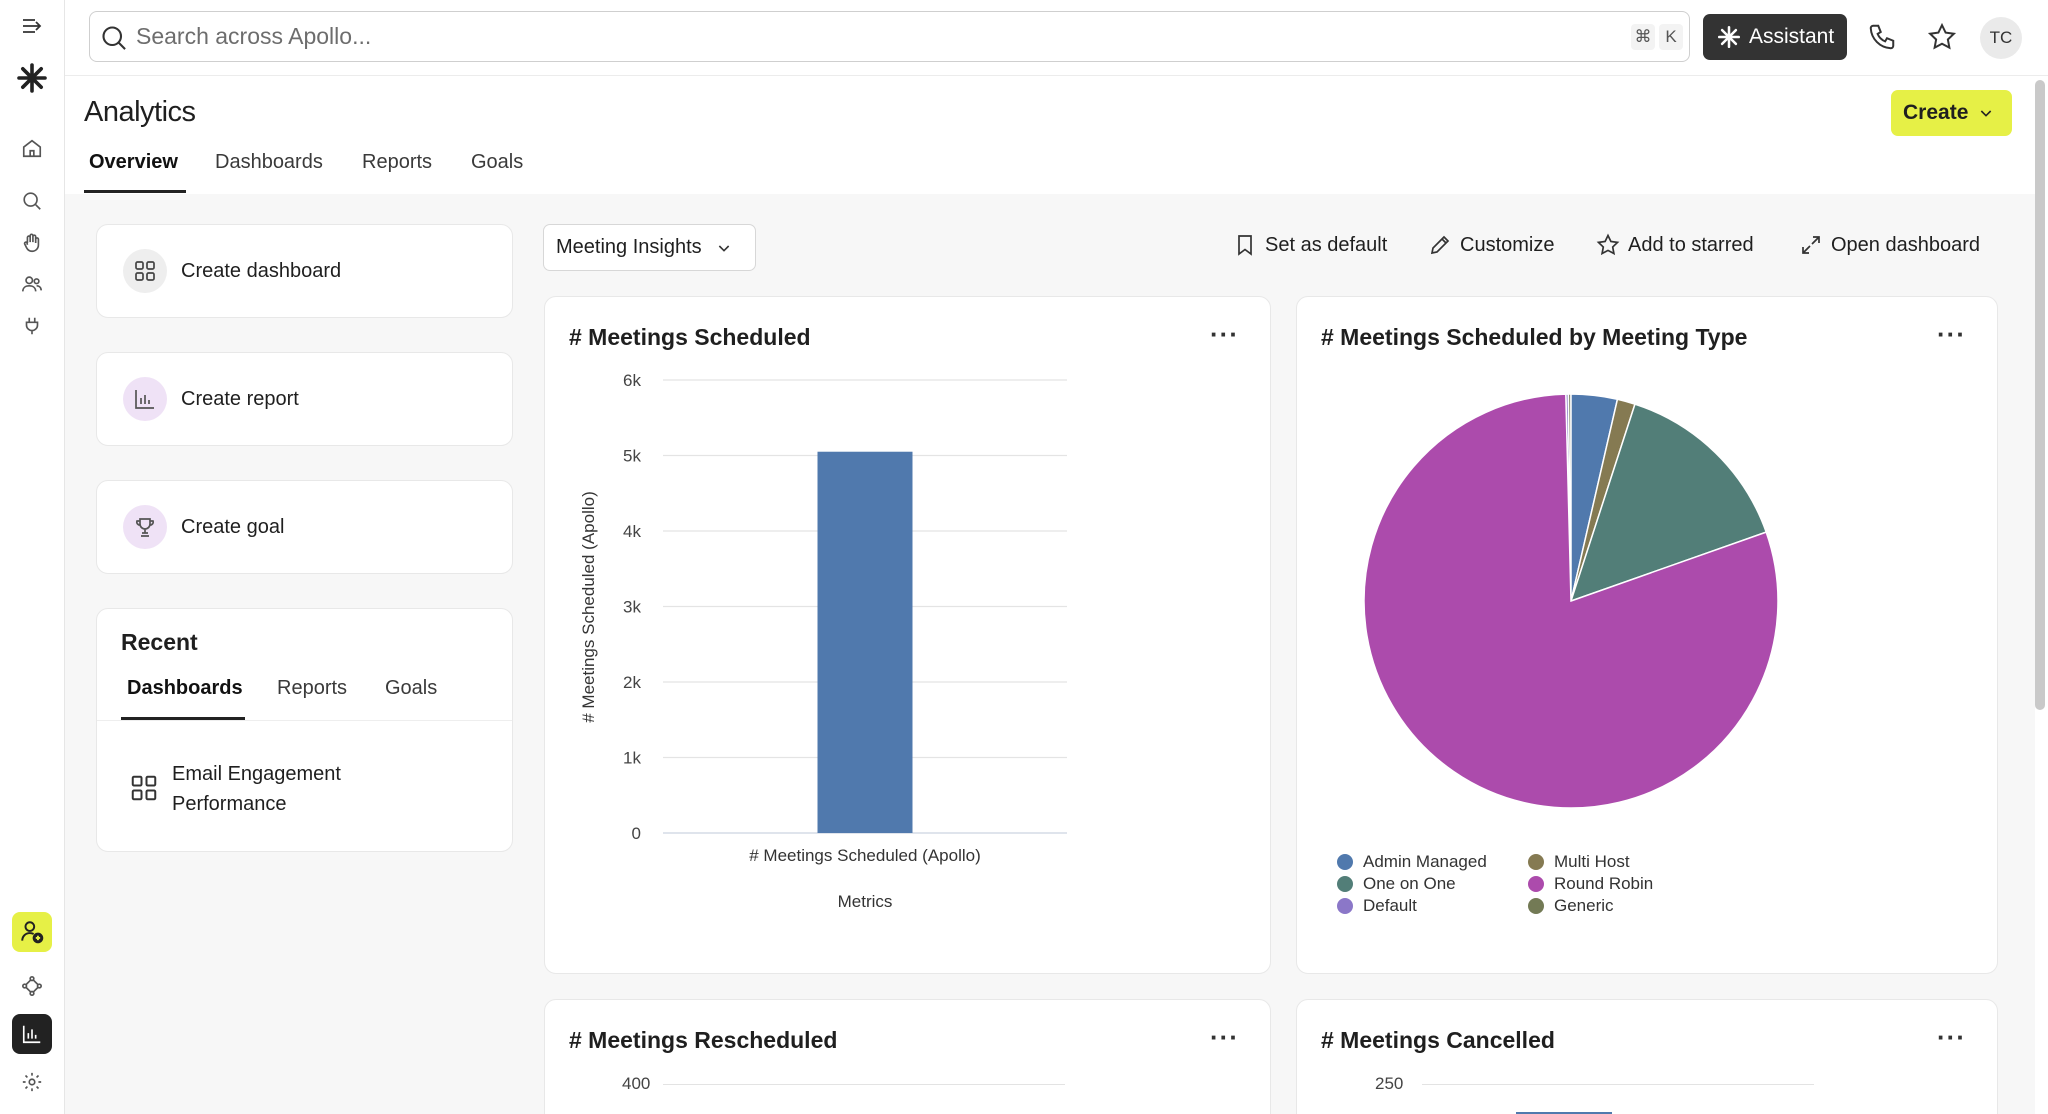  I want to click on search-input: Search across Apollo... ⌘ K, so click(889, 36).